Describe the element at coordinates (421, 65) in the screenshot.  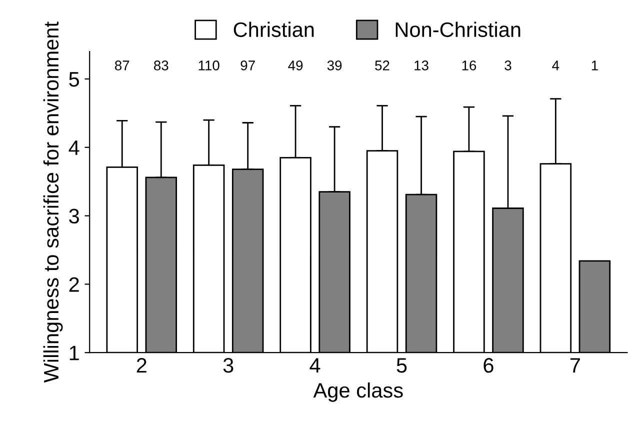
I see `annotation: 13` at that location.